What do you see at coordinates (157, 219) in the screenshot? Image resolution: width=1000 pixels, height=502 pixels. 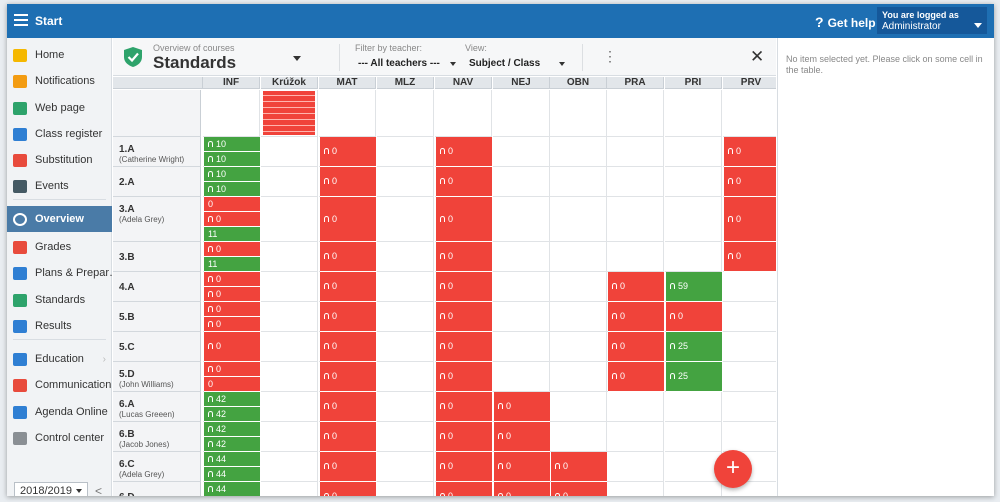 I see `row-header: 3.A (Adela Grey)` at bounding box center [157, 219].